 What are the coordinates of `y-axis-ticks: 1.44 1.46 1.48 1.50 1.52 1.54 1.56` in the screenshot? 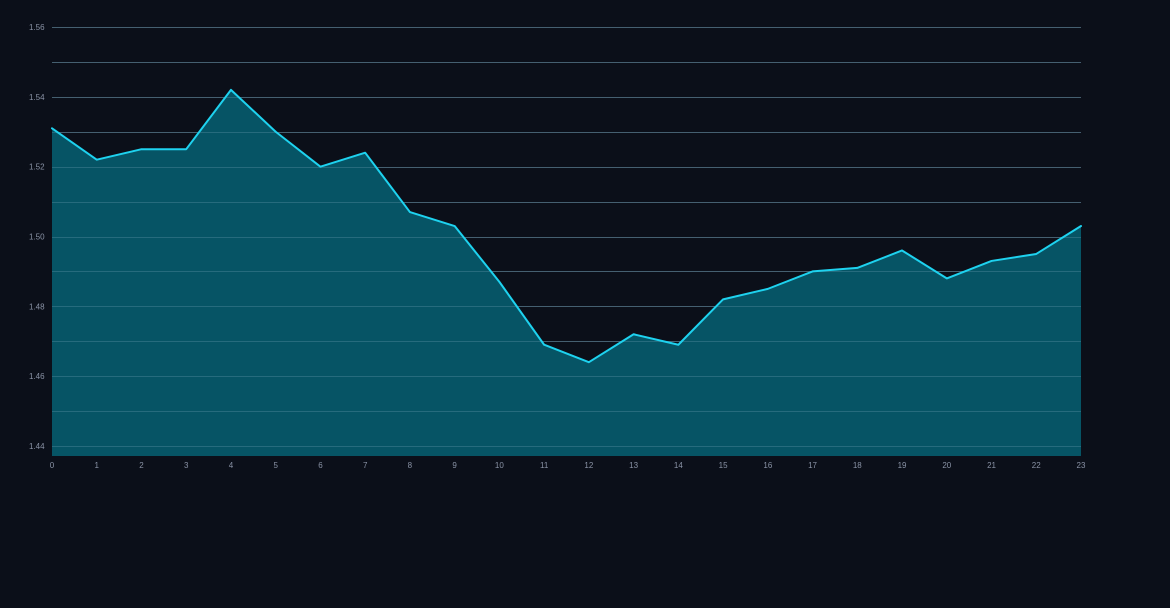 It's located at (37, 237).